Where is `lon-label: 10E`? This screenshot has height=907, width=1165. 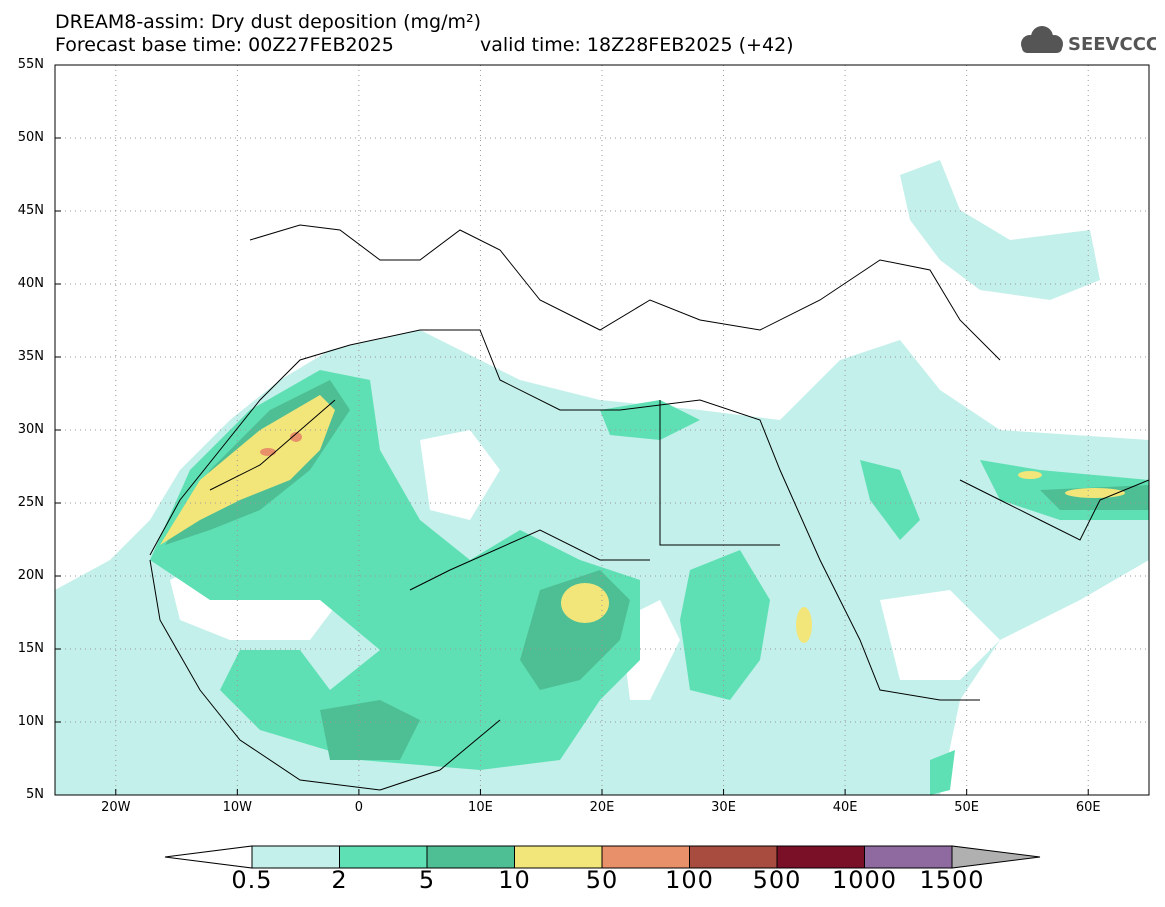
lon-label: 10E is located at coordinates (480, 807).